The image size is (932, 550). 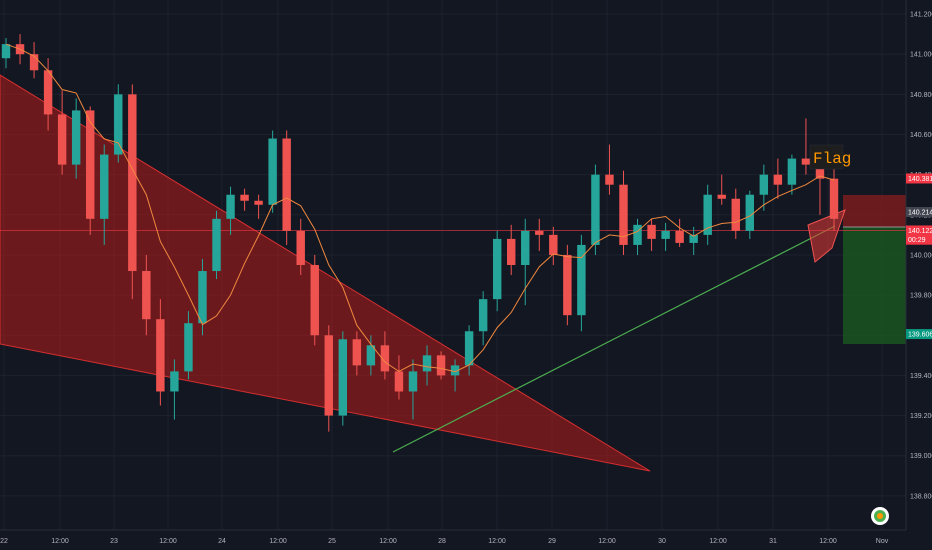 What do you see at coordinates (114, 541) in the screenshot?
I see `x-tick-label: 23` at bounding box center [114, 541].